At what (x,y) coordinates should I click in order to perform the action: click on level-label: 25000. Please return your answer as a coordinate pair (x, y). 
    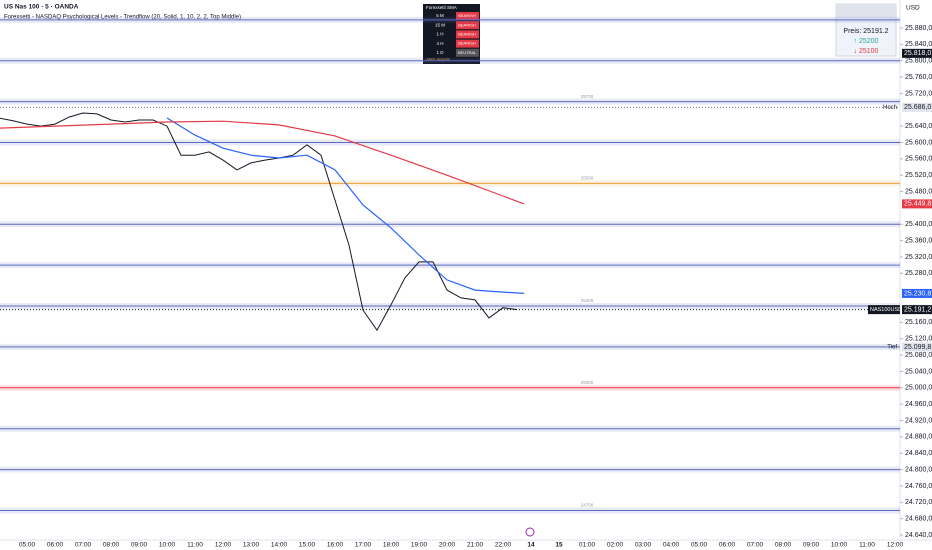
    Looking at the image, I should click on (587, 382).